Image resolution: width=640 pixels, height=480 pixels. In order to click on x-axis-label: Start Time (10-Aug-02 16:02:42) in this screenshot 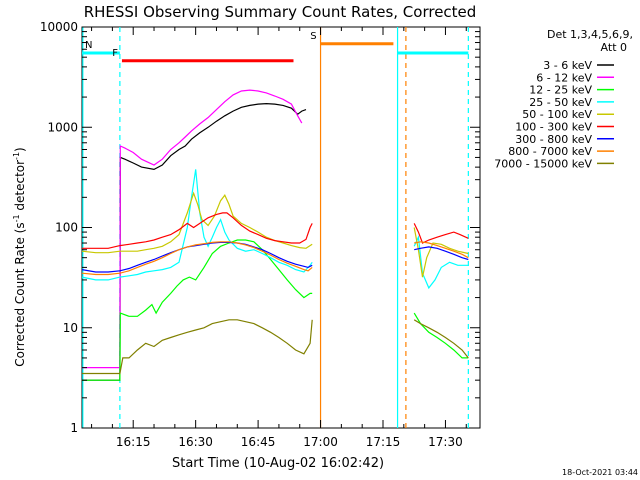, I will do `click(278, 463)`.